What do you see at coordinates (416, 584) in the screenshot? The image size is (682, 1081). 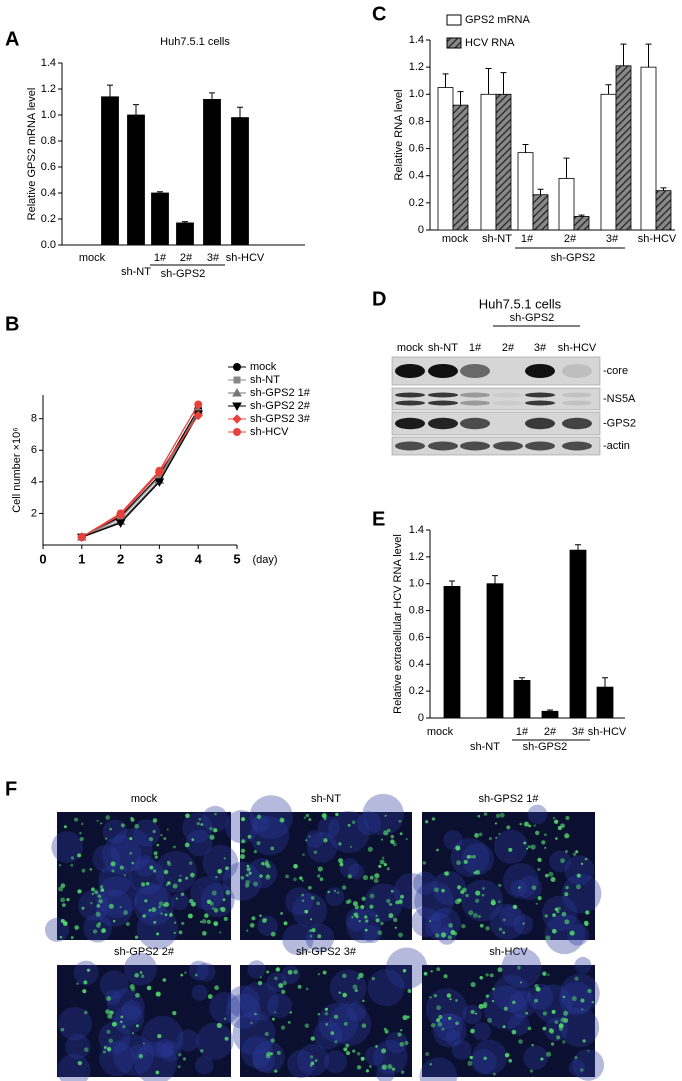 I see `y-tick-label: 1.0` at bounding box center [416, 584].